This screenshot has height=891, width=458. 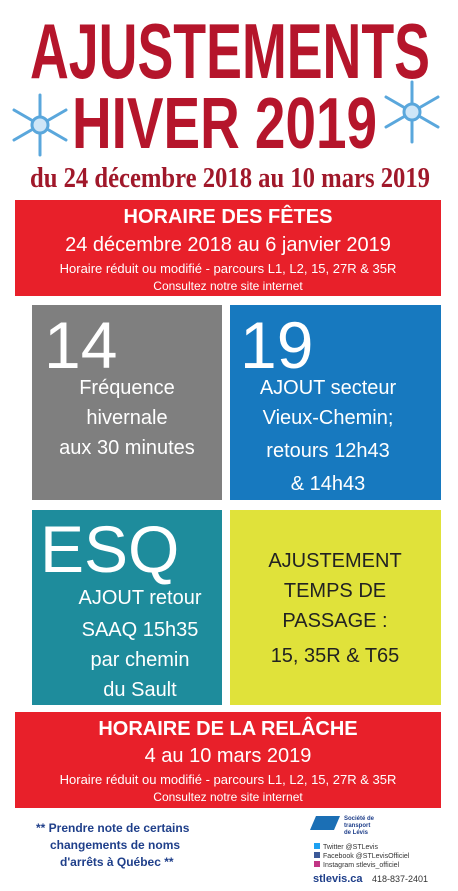 What do you see at coordinates (127, 388) in the screenshot?
I see `tile-text: Fréquence` at bounding box center [127, 388].